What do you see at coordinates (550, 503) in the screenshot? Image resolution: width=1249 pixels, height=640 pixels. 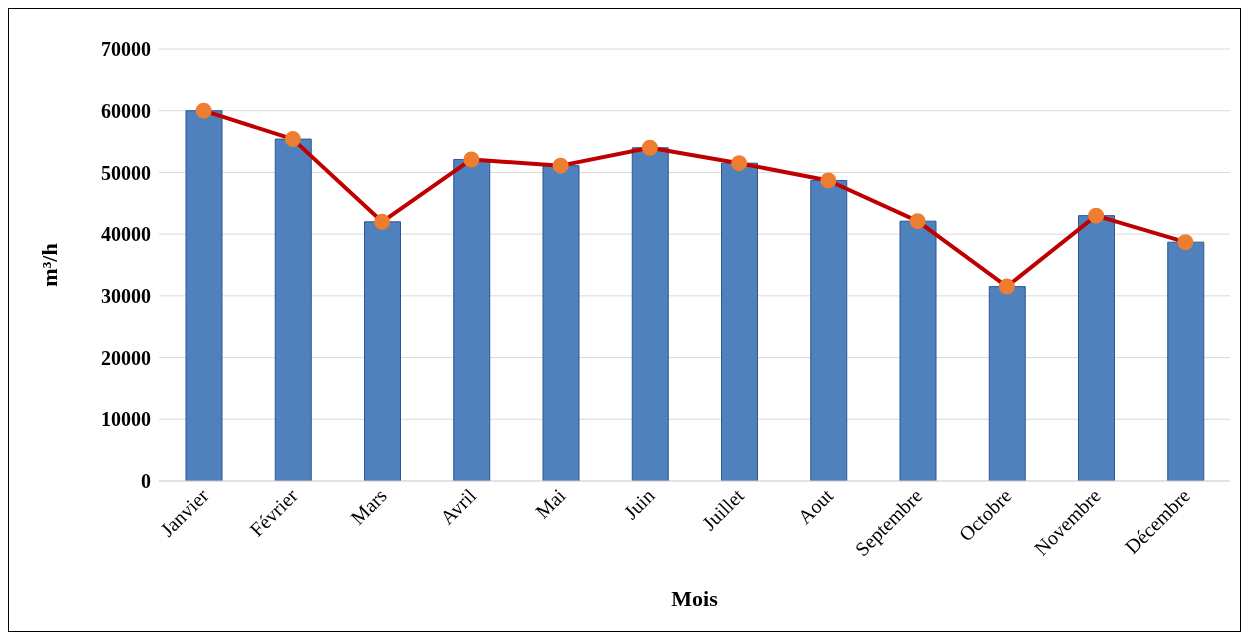 I see `x-tick-label: Mai` at bounding box center [550, 503].